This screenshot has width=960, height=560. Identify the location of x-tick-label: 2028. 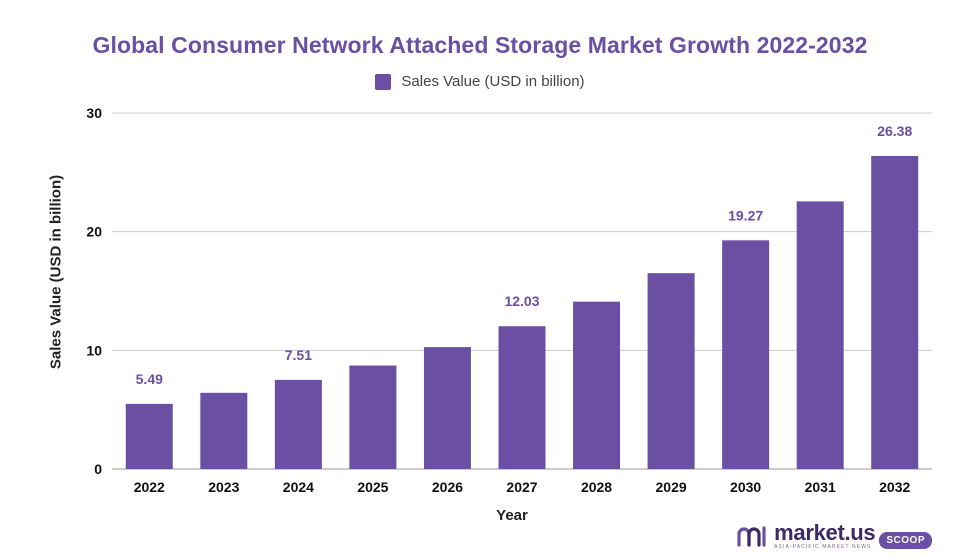
(596, 487).